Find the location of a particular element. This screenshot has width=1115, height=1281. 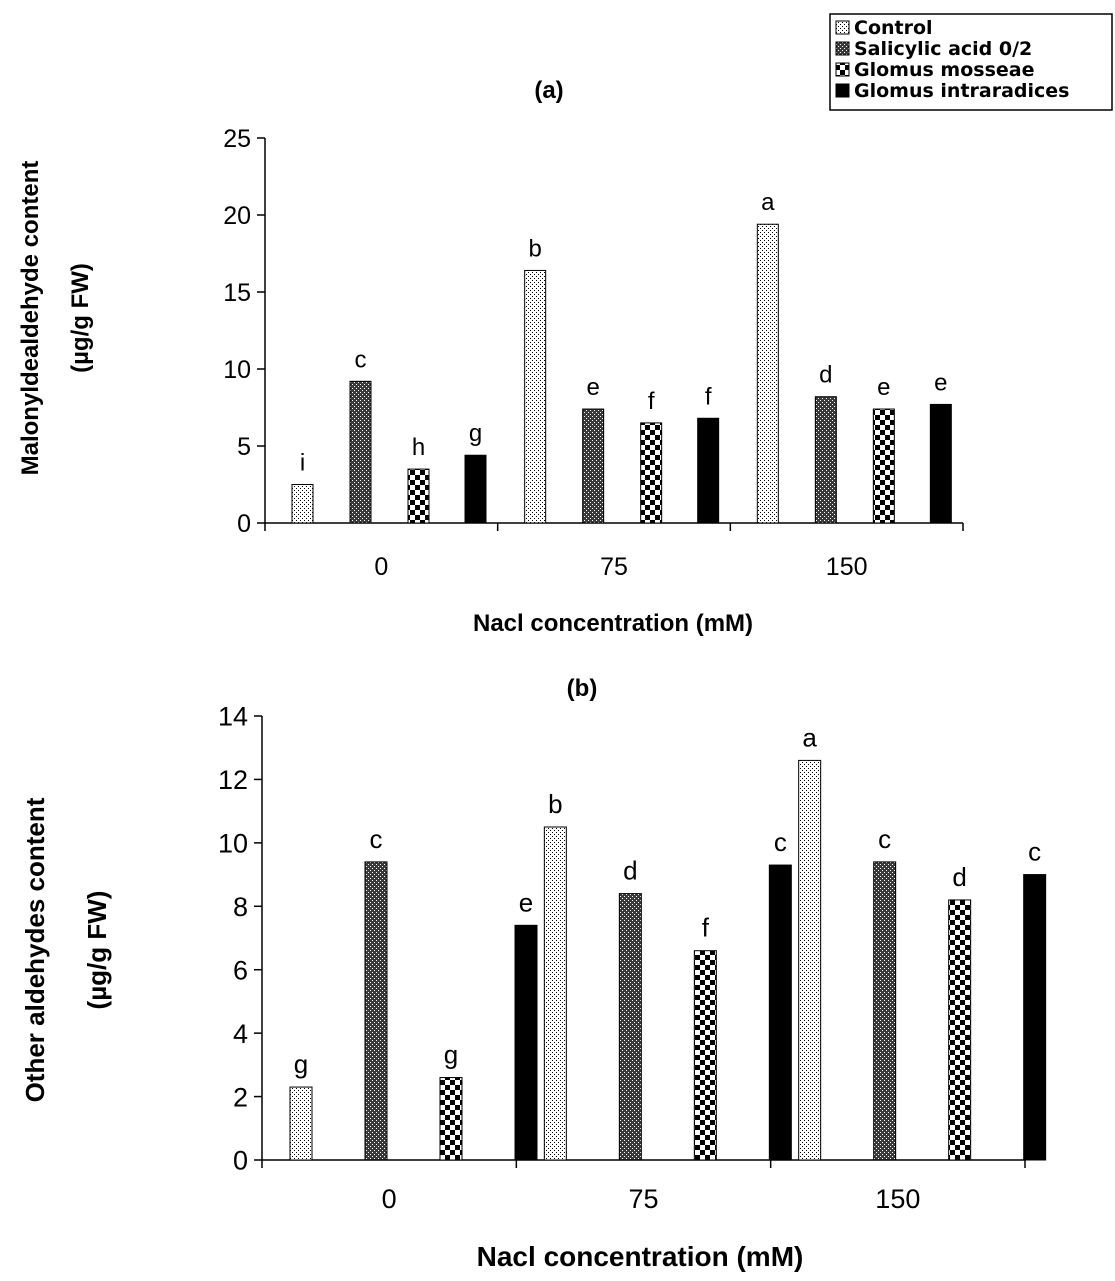

legend-box is located at coordinates (971, 62).